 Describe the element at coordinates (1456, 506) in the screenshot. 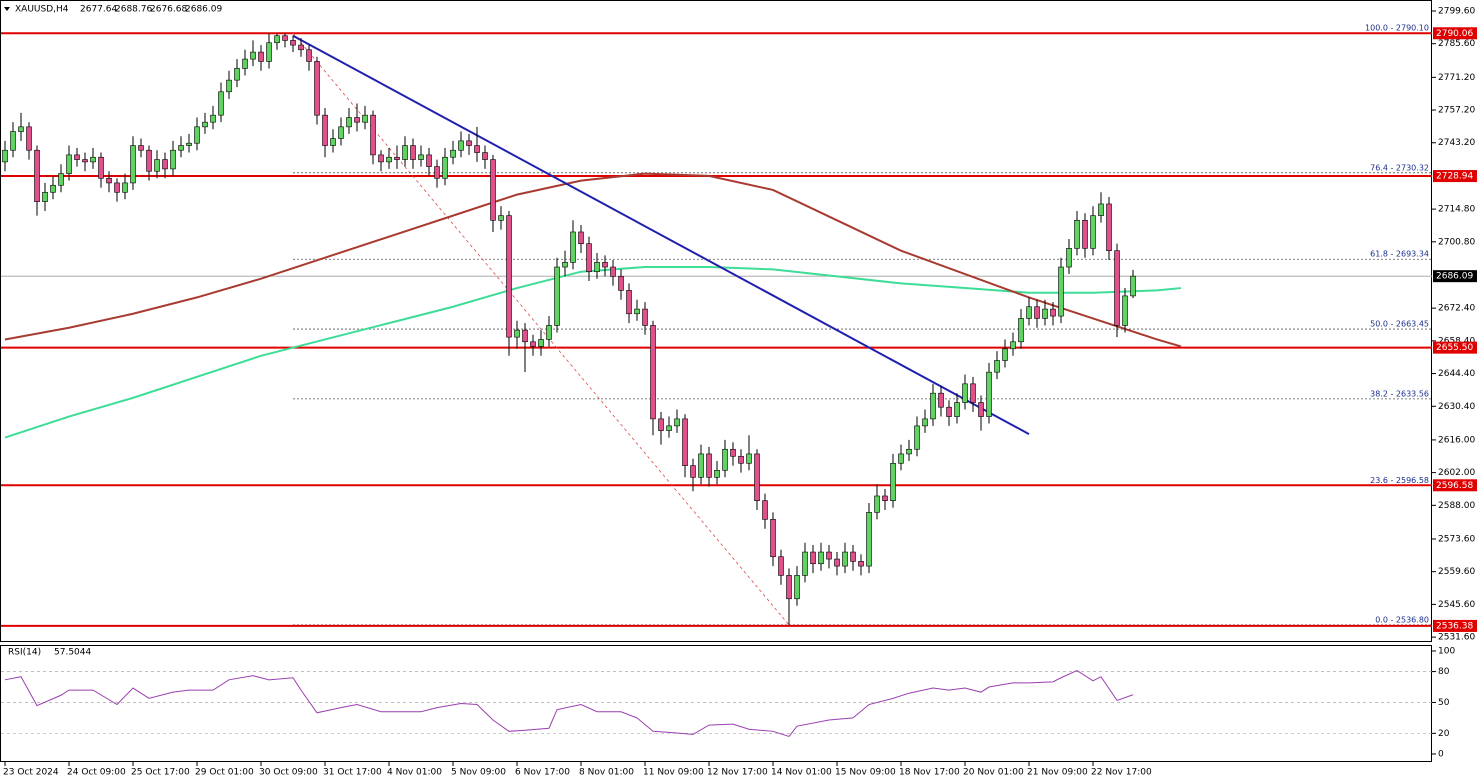

I see `y-tick-label: 2588.00` at that location.